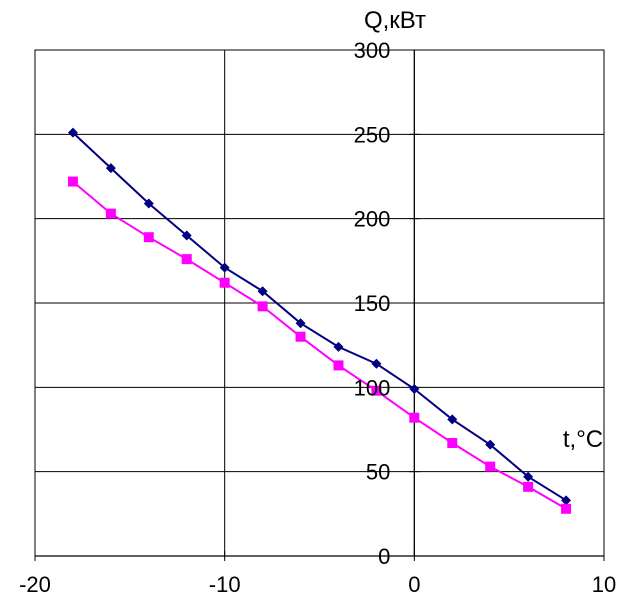 Image resolution: width=621 pixels, height=601 pixels. What do you see at coordinates (583, 439) in the screenshot?
I see `x-axis-title: t,°C` at bounding box center [583, 439].